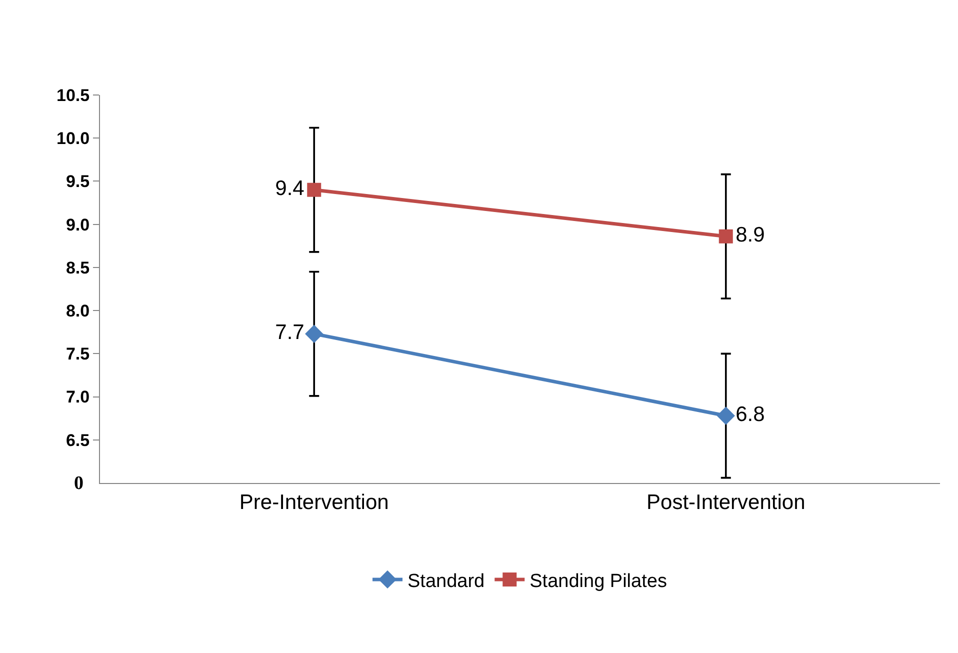 This screenshot has height=653, width=958. I want to click on y-tick-label: 6.5, so click(78, 440).